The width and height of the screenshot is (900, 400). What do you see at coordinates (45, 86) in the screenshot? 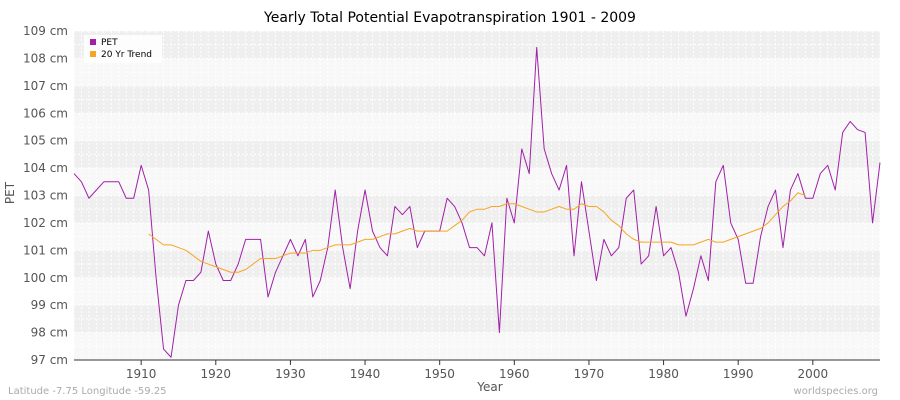
I see `y-tick-label: 107 cm` at bounding box center [45, 86].